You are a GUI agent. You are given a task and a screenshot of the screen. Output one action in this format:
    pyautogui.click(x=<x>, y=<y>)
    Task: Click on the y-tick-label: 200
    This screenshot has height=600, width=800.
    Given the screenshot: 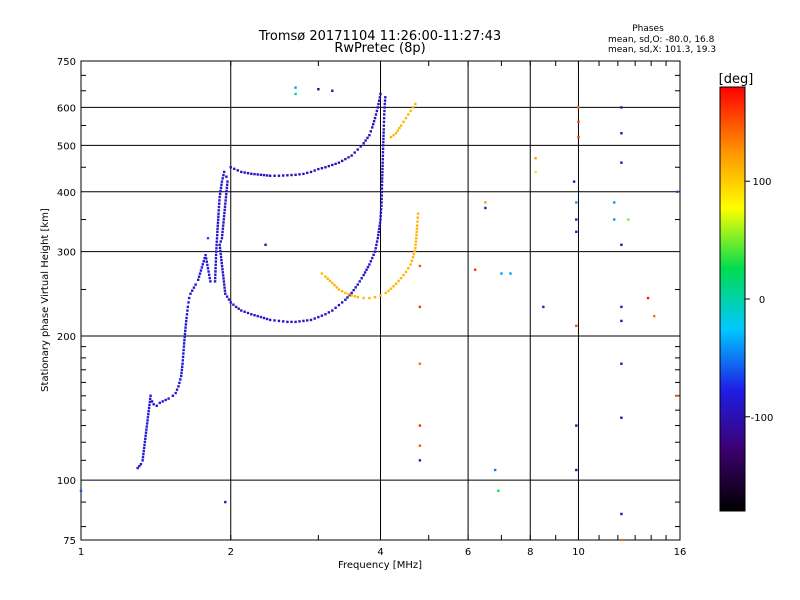 What is the action you would take?
    pyautogui.click(x=66, y=337)
    